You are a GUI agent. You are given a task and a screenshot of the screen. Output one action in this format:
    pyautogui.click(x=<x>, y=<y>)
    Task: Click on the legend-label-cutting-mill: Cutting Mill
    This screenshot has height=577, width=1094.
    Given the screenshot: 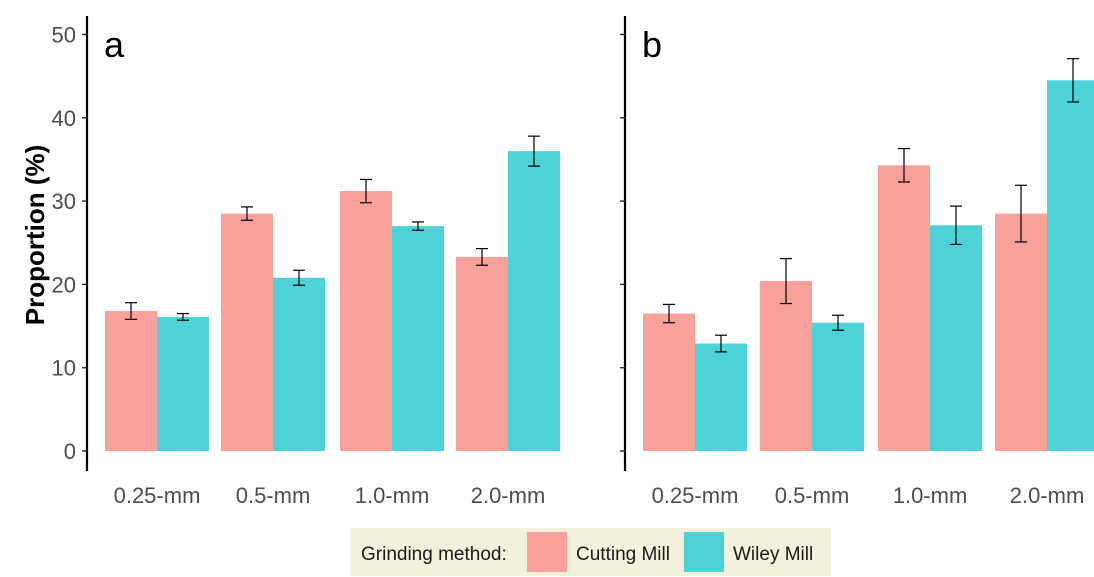 What is the action you would take?
    pyautogui.click(x=623, y=554)
    